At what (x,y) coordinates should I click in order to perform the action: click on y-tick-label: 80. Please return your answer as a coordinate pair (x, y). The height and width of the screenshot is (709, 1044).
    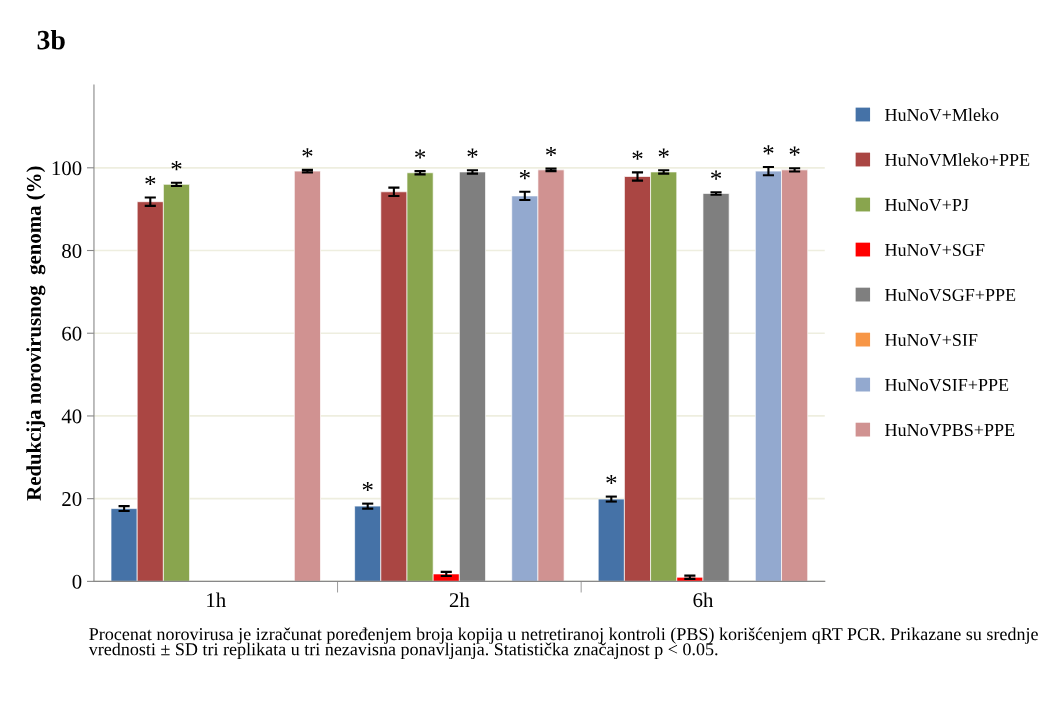
    Looking at the image, I should click on (72, 250).